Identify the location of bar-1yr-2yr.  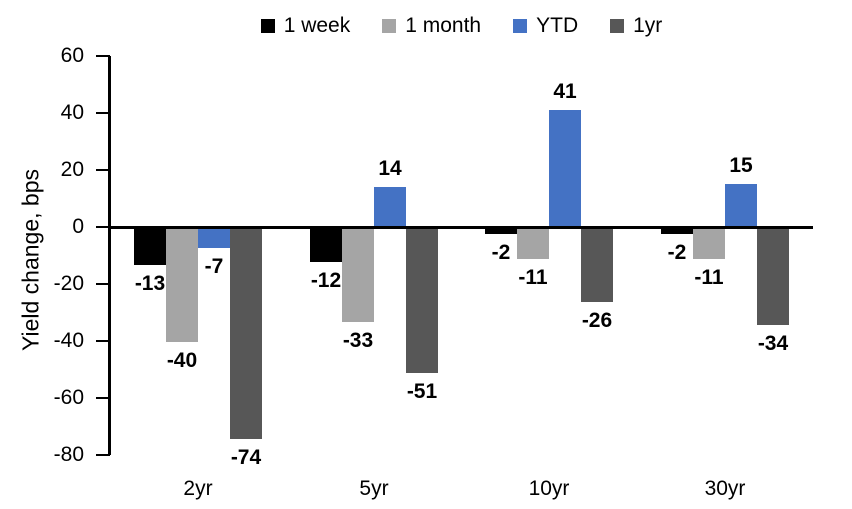
(246, 333).